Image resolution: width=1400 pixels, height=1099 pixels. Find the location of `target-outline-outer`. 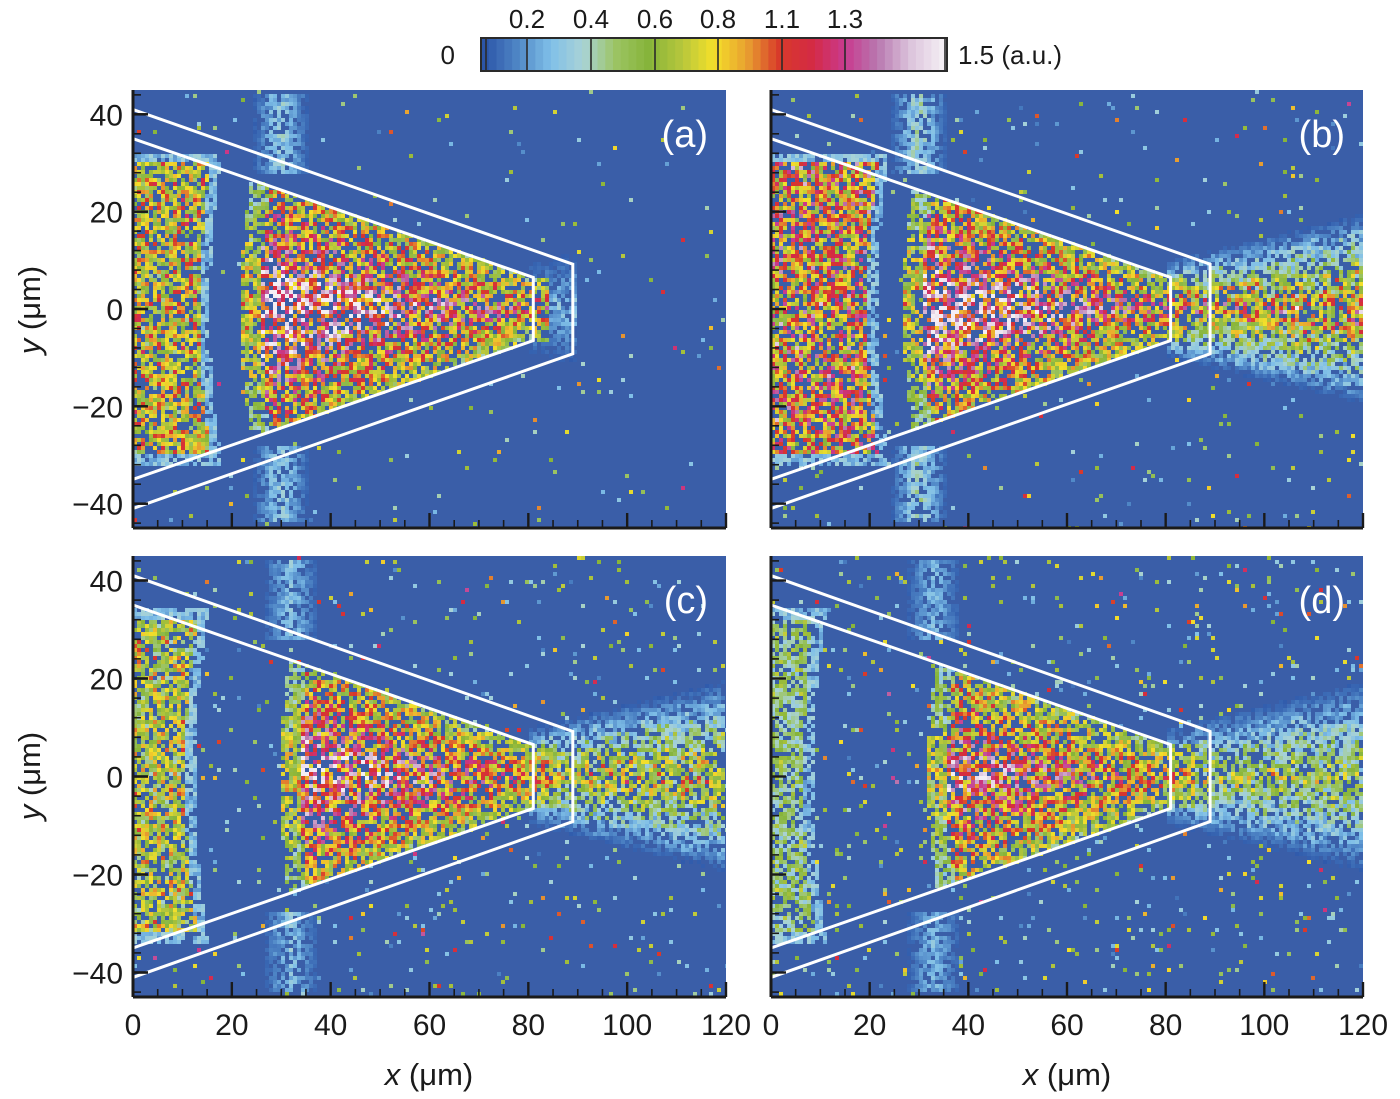

target-outline-outer is located at coordinates (354, 309).